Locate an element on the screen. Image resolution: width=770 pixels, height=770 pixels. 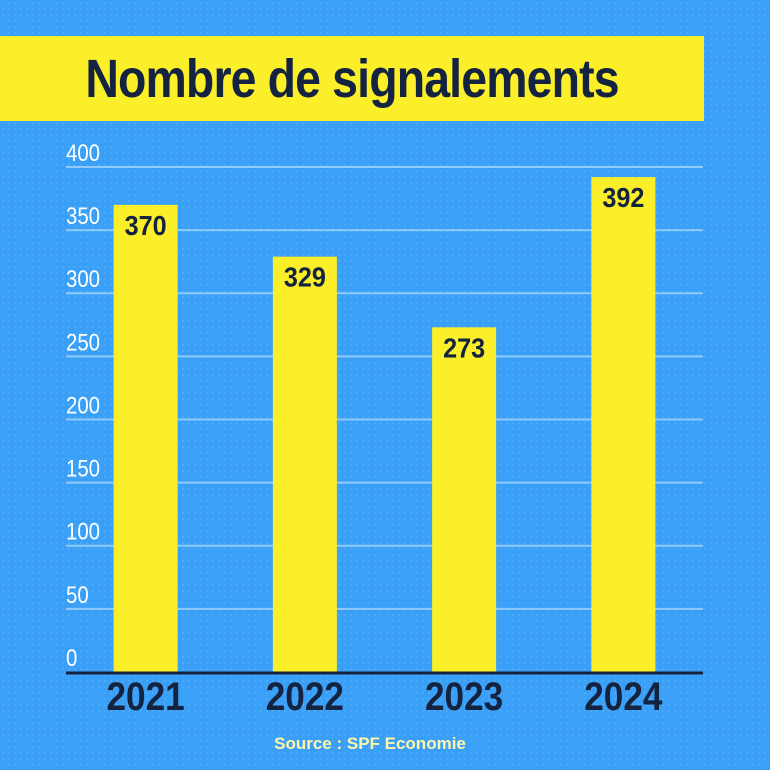
y-tick-label: 150 is located at coordinates (83, 468).